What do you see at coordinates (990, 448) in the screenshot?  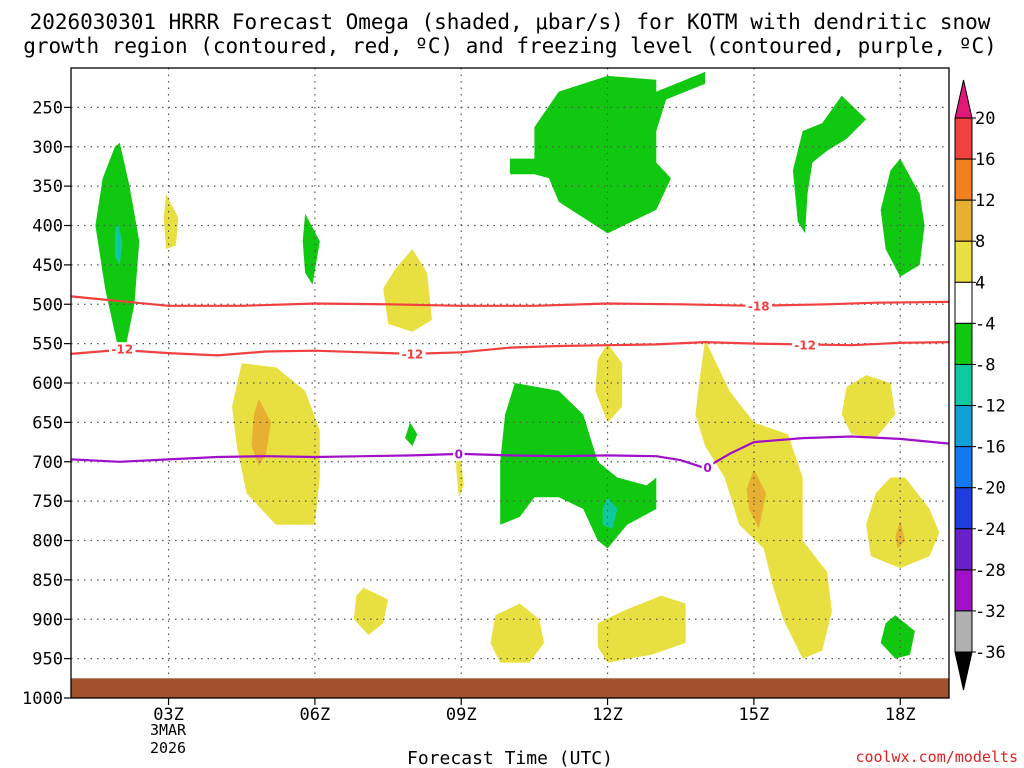 I see `colorbar-label-8: -16` at bounding box center [990, 448].